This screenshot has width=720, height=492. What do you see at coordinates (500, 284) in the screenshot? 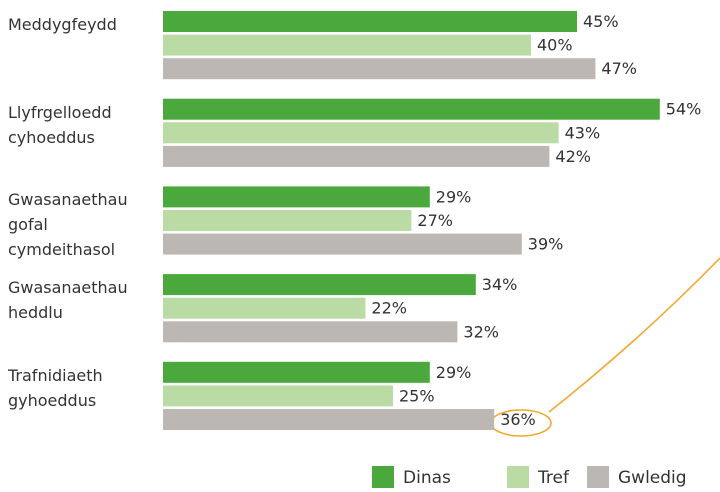
I see `value-label: 34%` at bounding box center [500, 284].